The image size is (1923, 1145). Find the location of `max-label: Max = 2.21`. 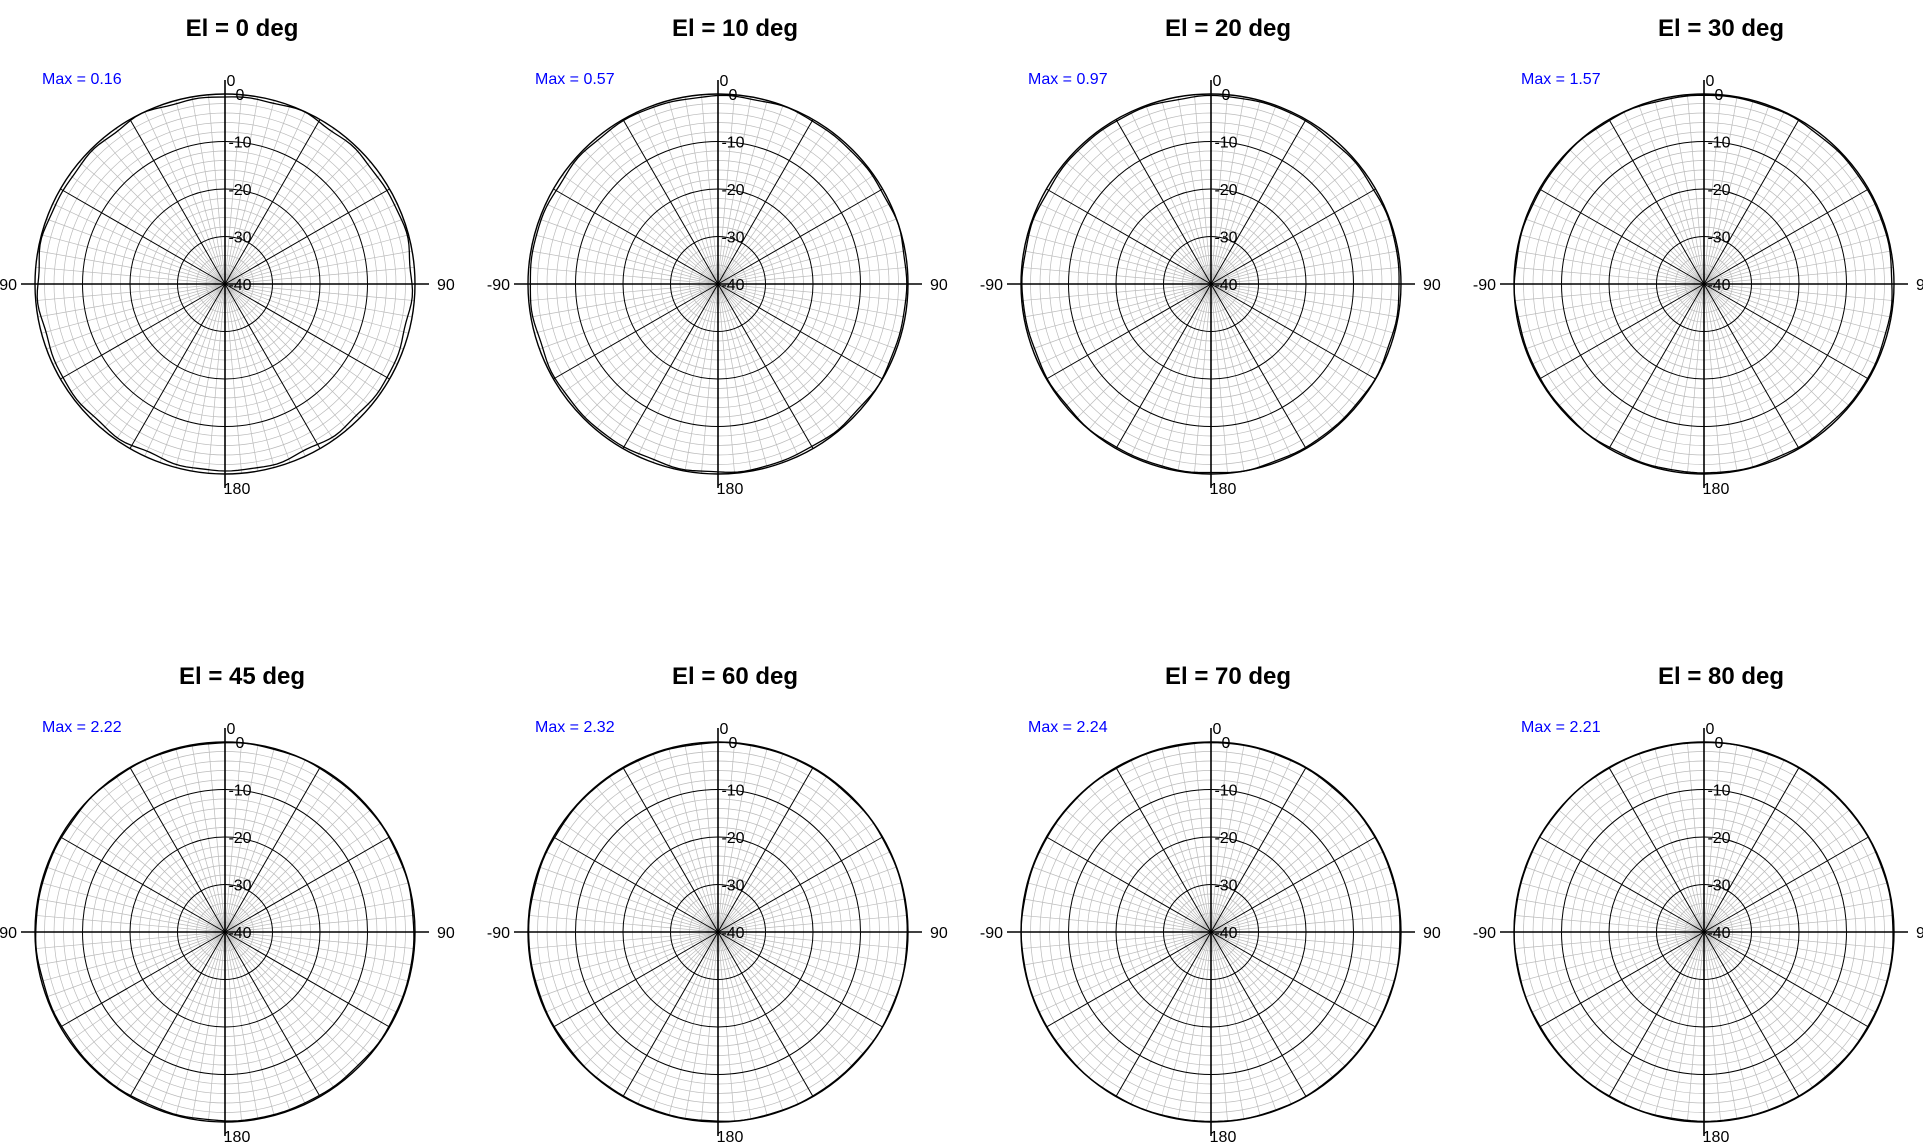

max-label: Max = 2.21 is located at coordinates (1561, 727).